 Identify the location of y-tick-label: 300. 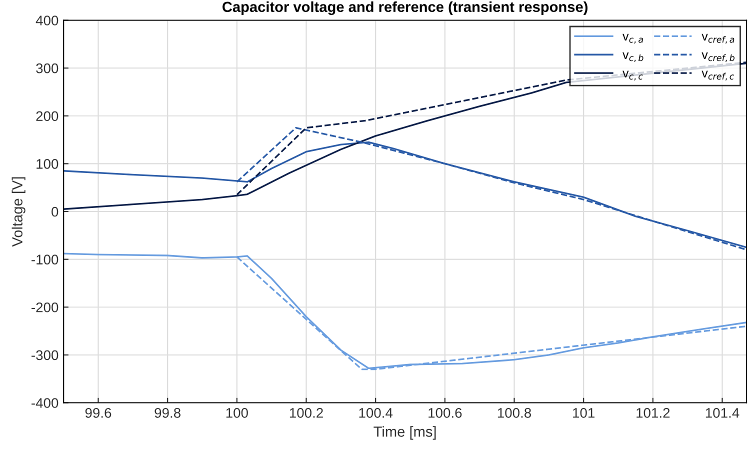
(47, 68).